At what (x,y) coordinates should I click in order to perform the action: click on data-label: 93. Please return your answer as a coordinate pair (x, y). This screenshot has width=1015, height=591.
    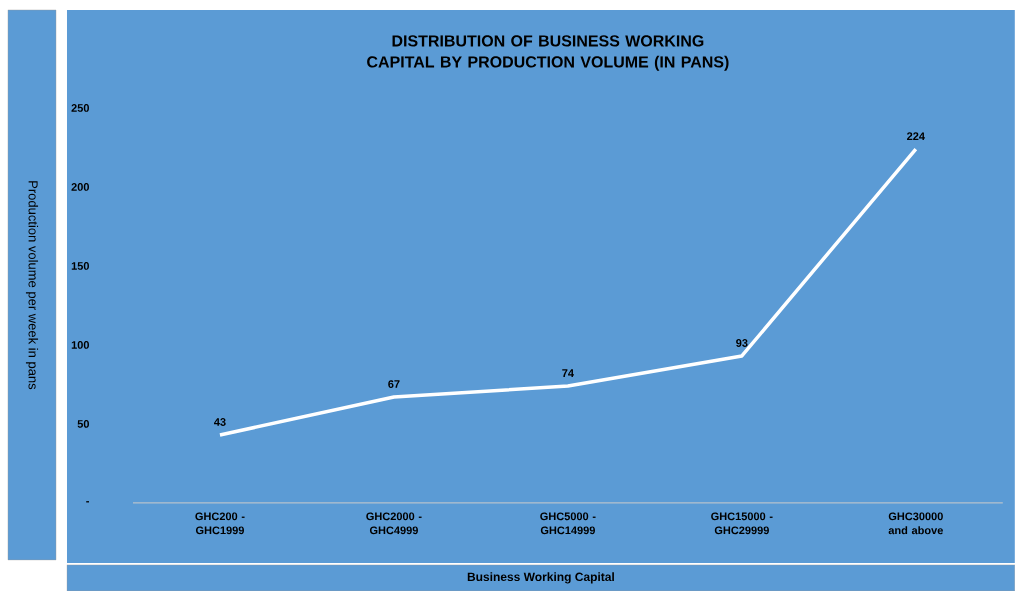
    Looking at the image, I should click on (742, 343).